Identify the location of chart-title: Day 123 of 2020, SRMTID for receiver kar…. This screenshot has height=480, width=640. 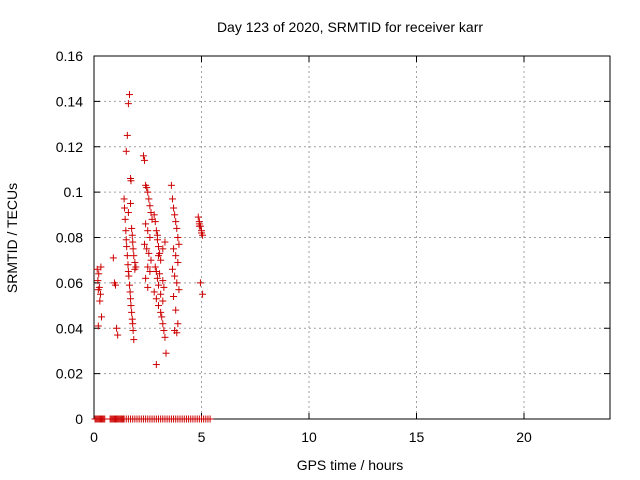
(350, 27).